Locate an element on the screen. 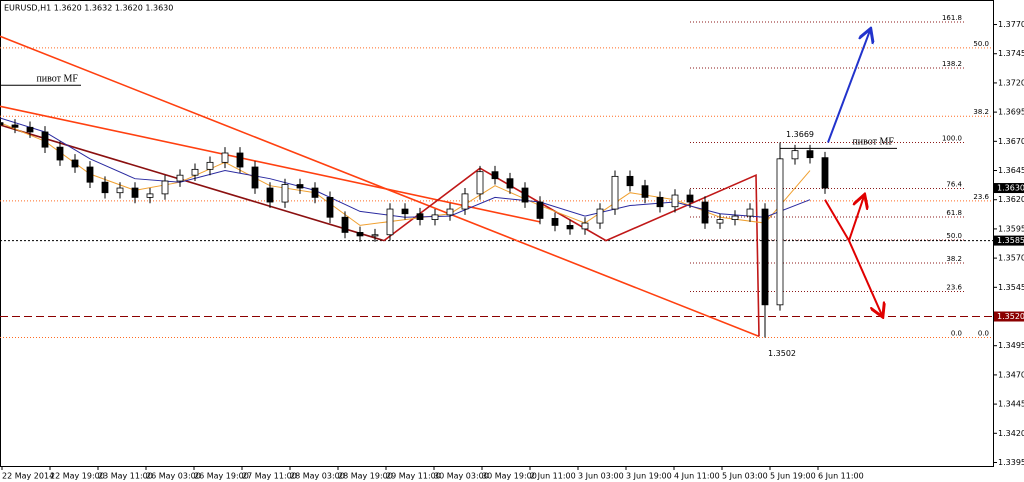 This screenshot has height=482, width=1024. current-price-label: 1.3630 is located at coordinates (1010, 188).